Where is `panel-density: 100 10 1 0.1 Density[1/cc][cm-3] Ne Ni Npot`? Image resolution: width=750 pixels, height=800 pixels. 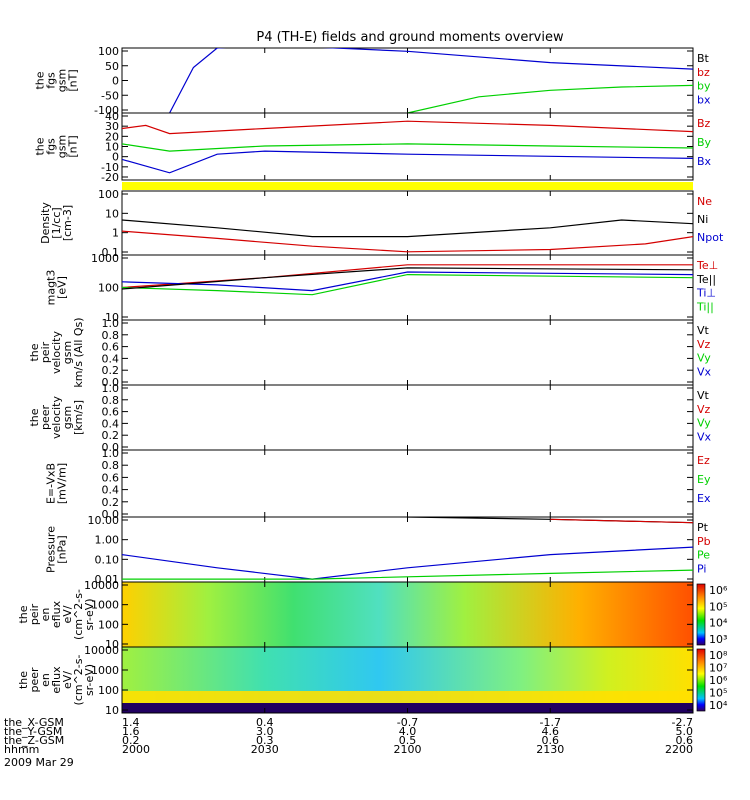 panel-density: 100 10 1 0.1 Density[1/cc][cm-3] Ne Ni Npot is located at coordinates (381, 223).